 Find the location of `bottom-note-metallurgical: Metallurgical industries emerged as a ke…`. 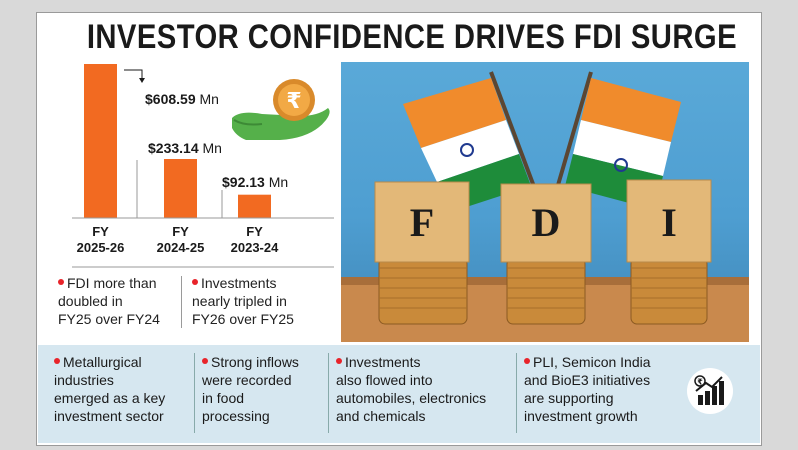

bottom-note-metallurgical: Metallurgical industries emerged as a ke… is located at coordinates (109, 389).